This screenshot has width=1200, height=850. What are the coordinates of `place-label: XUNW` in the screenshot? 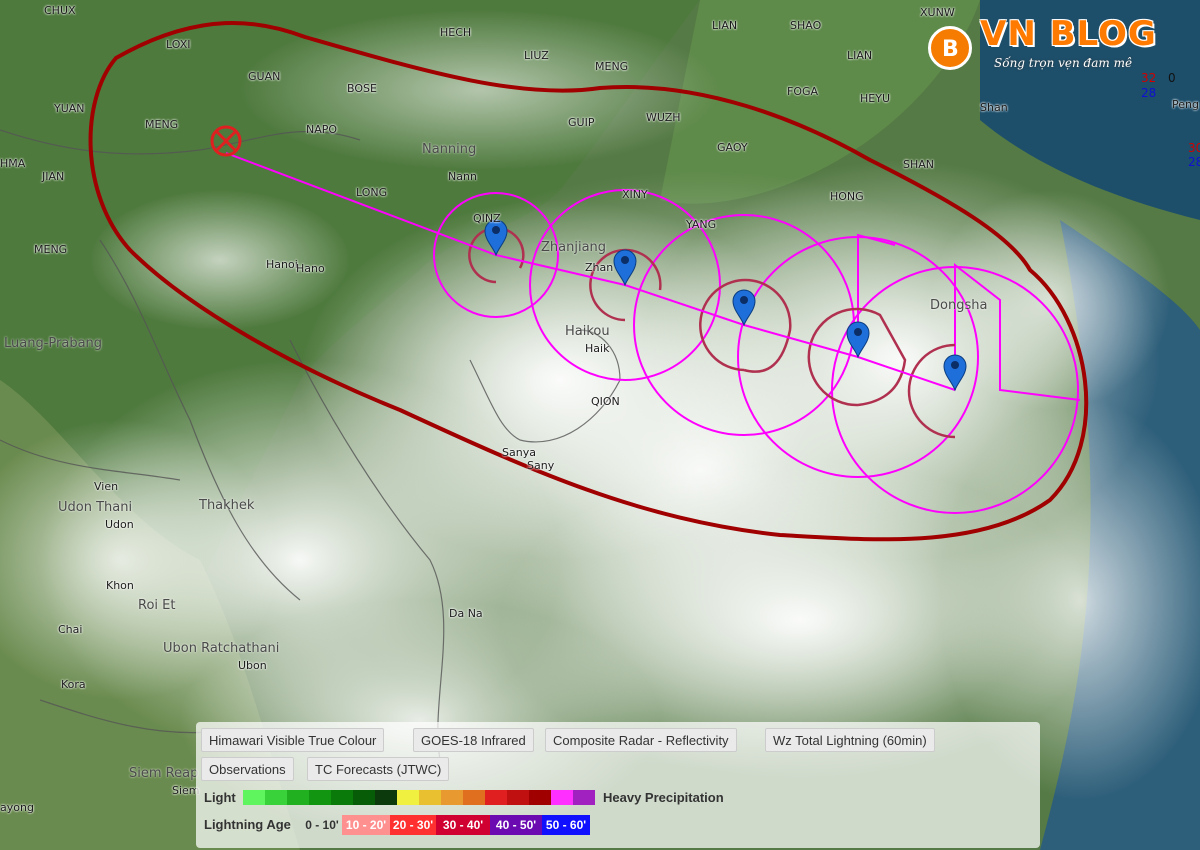 It's located at (937, 12).